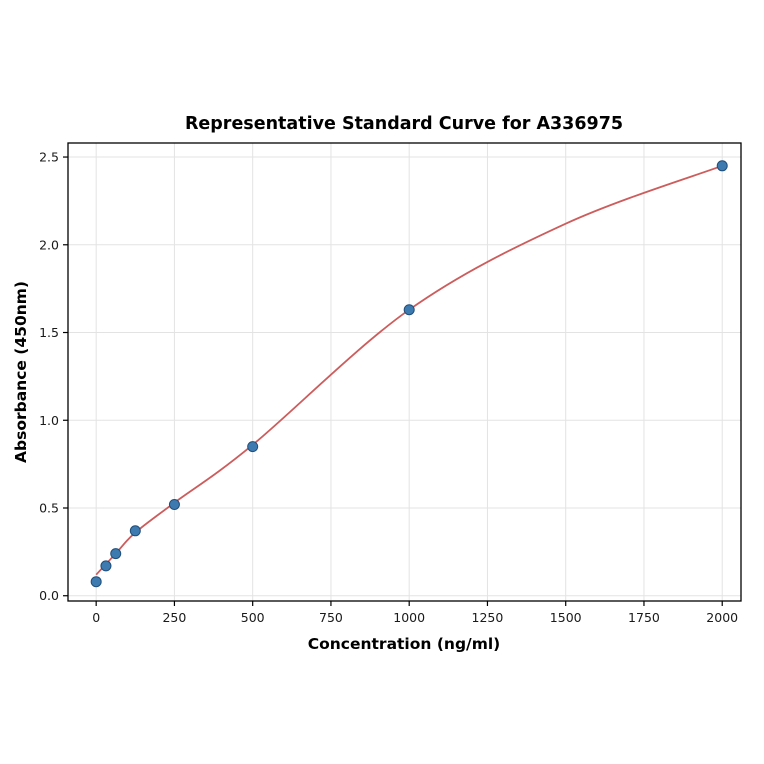 This screenshot has width=764, height=764. Describe the element at coordinates (21, 372) in the screenshot. I see `y-axis-label: Absorbance (450nm)` at that location.